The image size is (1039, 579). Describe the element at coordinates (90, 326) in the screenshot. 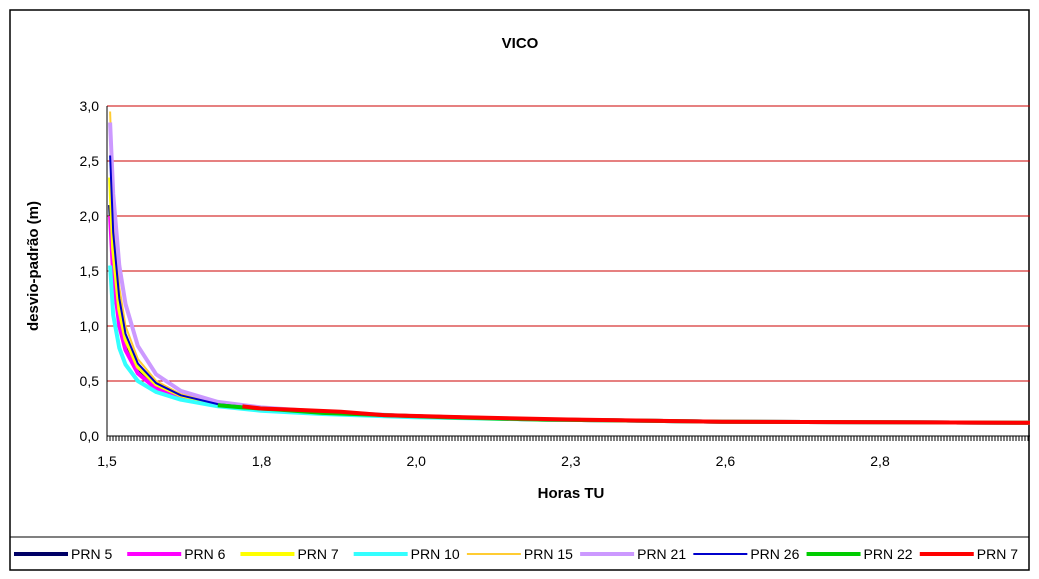

I see `y-tick-label: 1,0` at that location.